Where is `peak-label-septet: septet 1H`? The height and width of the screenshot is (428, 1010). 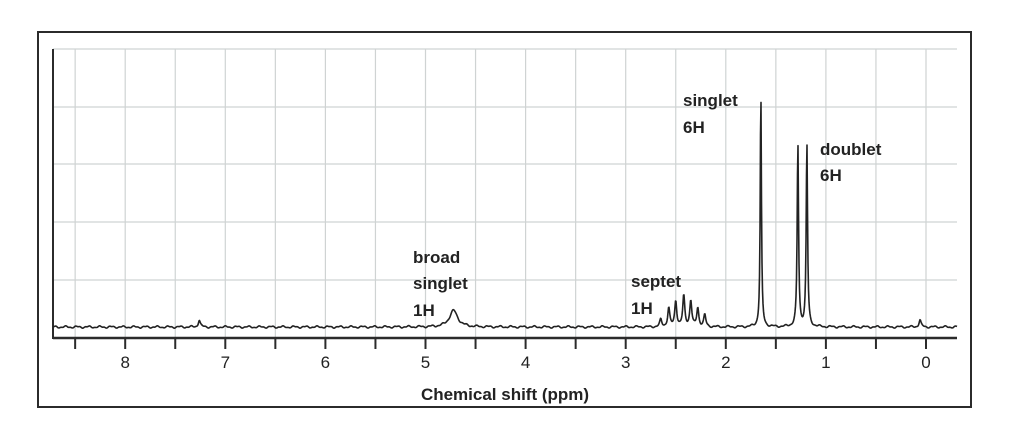 peak-label-septet: septet 1H is located at coordinates (656, 295).